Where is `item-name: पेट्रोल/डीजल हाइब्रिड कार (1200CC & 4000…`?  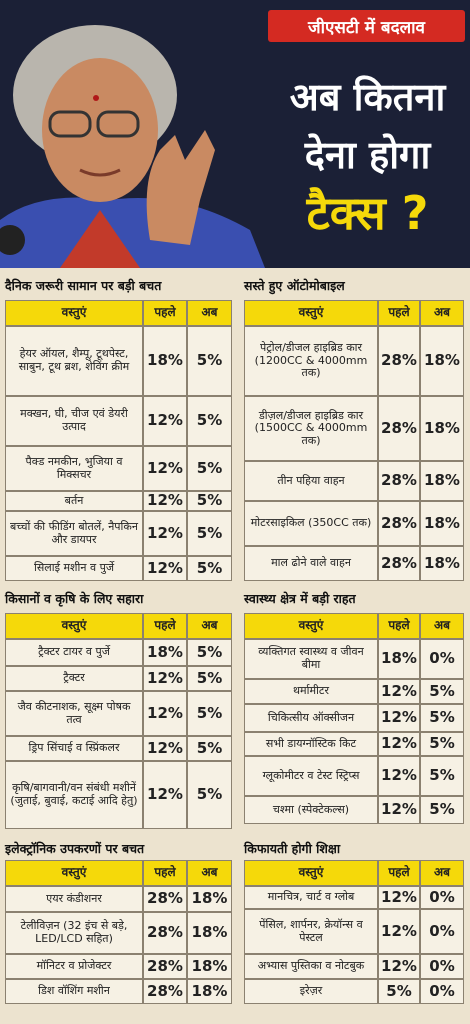 item-name: पेट्रोल/डीजल हाइब्रिड कार (1200CC & 4000… is located at coordinates (311, 361).